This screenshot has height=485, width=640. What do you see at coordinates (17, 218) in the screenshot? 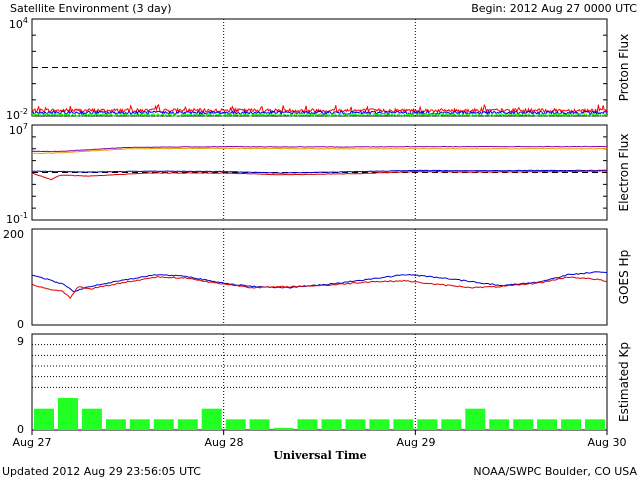
I see `electron-flux-ytick-bottom: 10-1` at bounding box center [17, 218].